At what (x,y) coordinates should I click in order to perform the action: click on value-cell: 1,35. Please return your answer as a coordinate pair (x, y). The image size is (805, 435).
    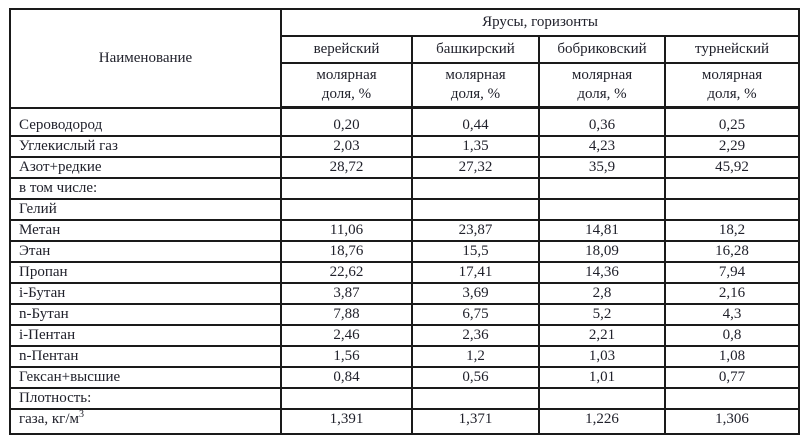
    Looking at the image, I should click on (475, 146).